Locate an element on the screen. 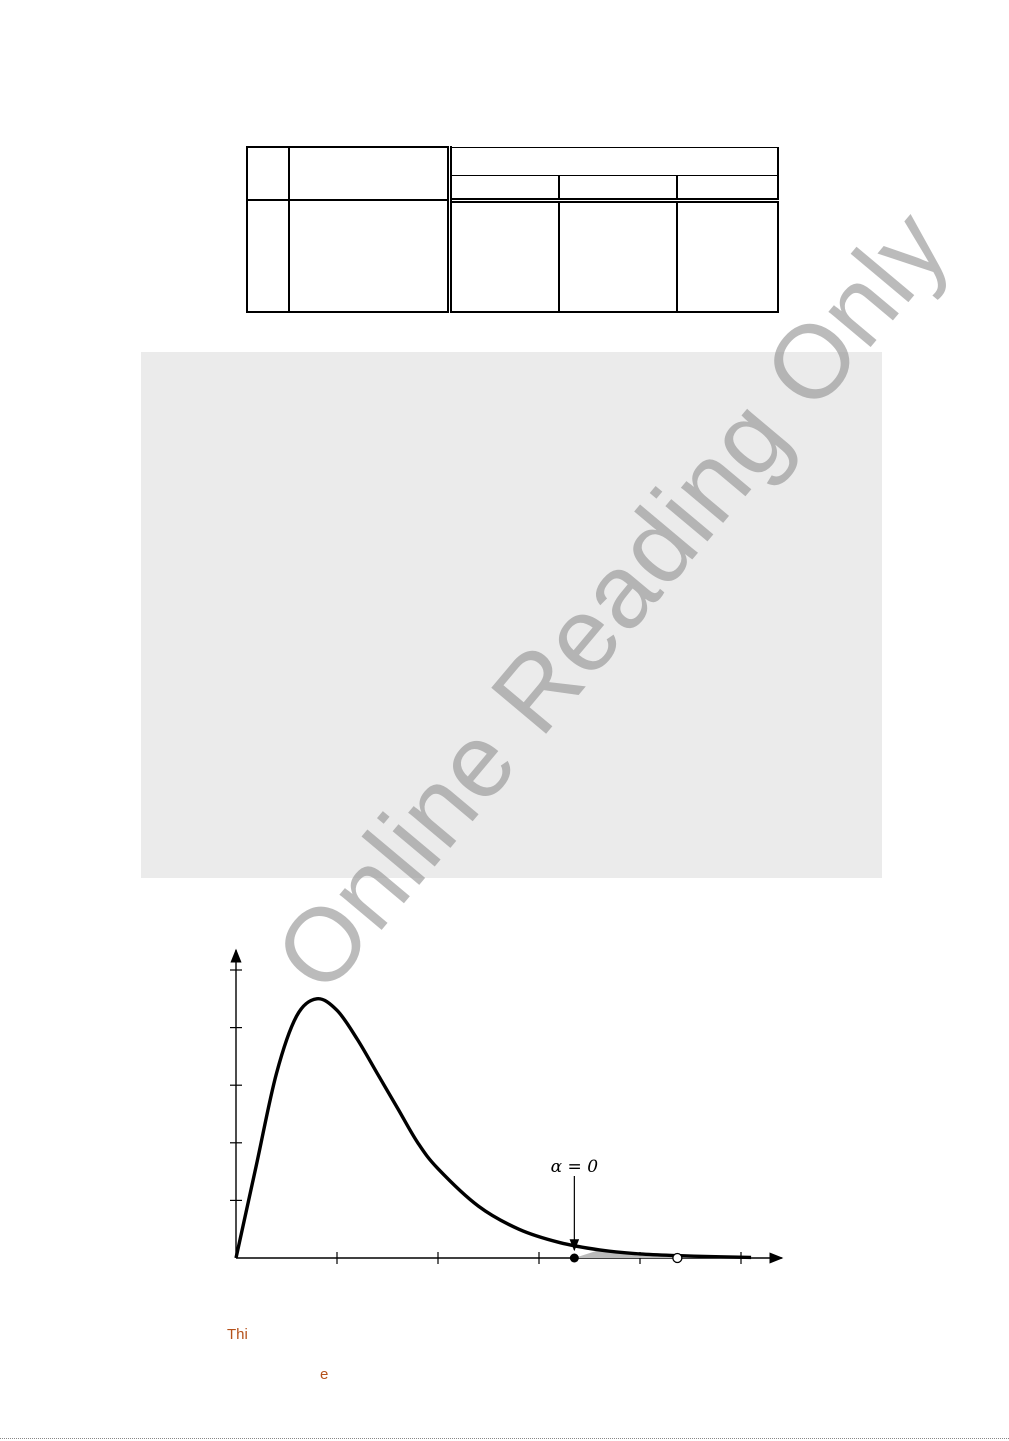  open-point is located at coordinates (677, 1258).